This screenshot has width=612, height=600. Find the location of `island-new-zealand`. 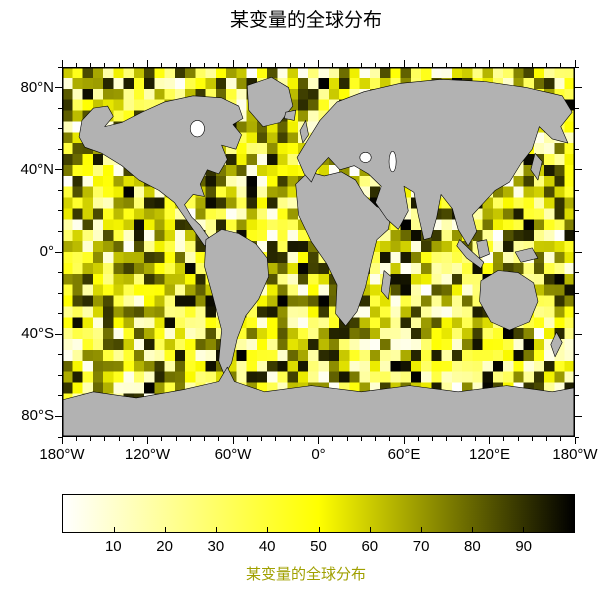

island-new-zealand is located at coordinates (556, 344).